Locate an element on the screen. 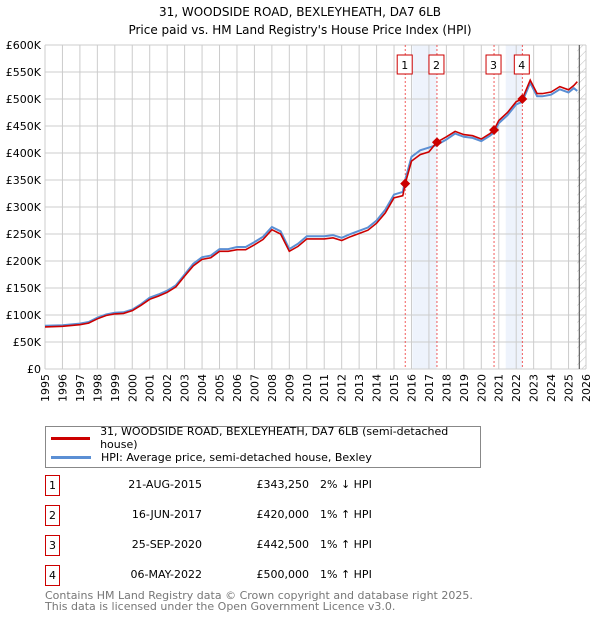  sale-date: 25-SEP-2020 is located at coordinates (166, 544).